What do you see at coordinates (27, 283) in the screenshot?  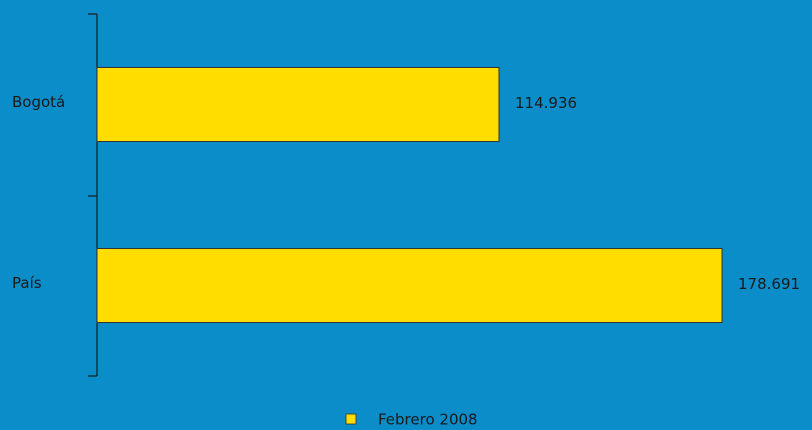 I see `category-label: País` at bounding box center [27, 283].